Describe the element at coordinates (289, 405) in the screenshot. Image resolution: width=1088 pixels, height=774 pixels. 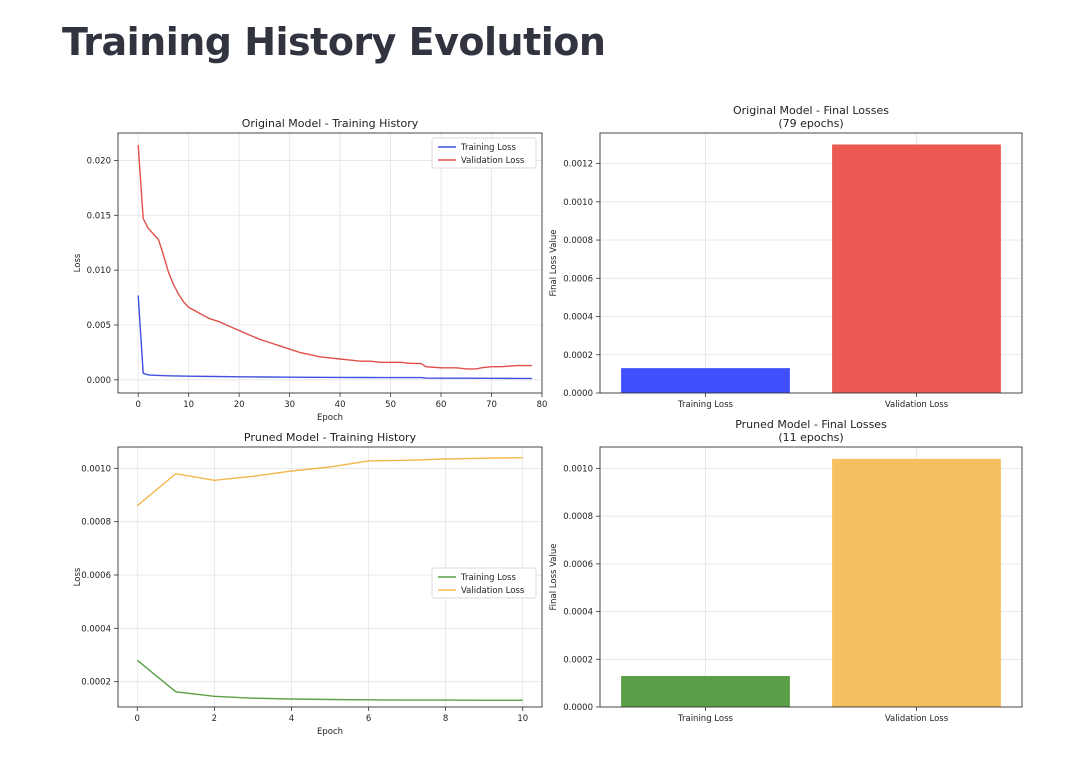
I see `x-tick-label: 30` at that location.